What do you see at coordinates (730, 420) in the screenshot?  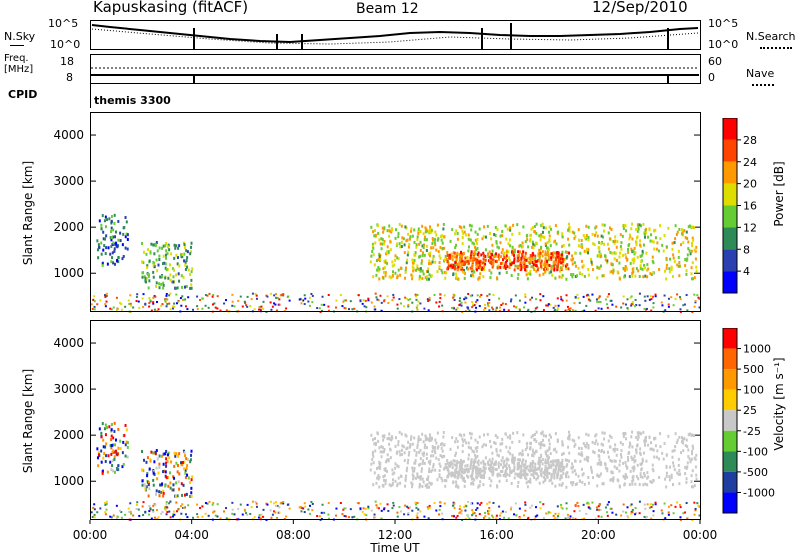 I see `velocity-colorbar-swatch` at bounding box center [730, 420].